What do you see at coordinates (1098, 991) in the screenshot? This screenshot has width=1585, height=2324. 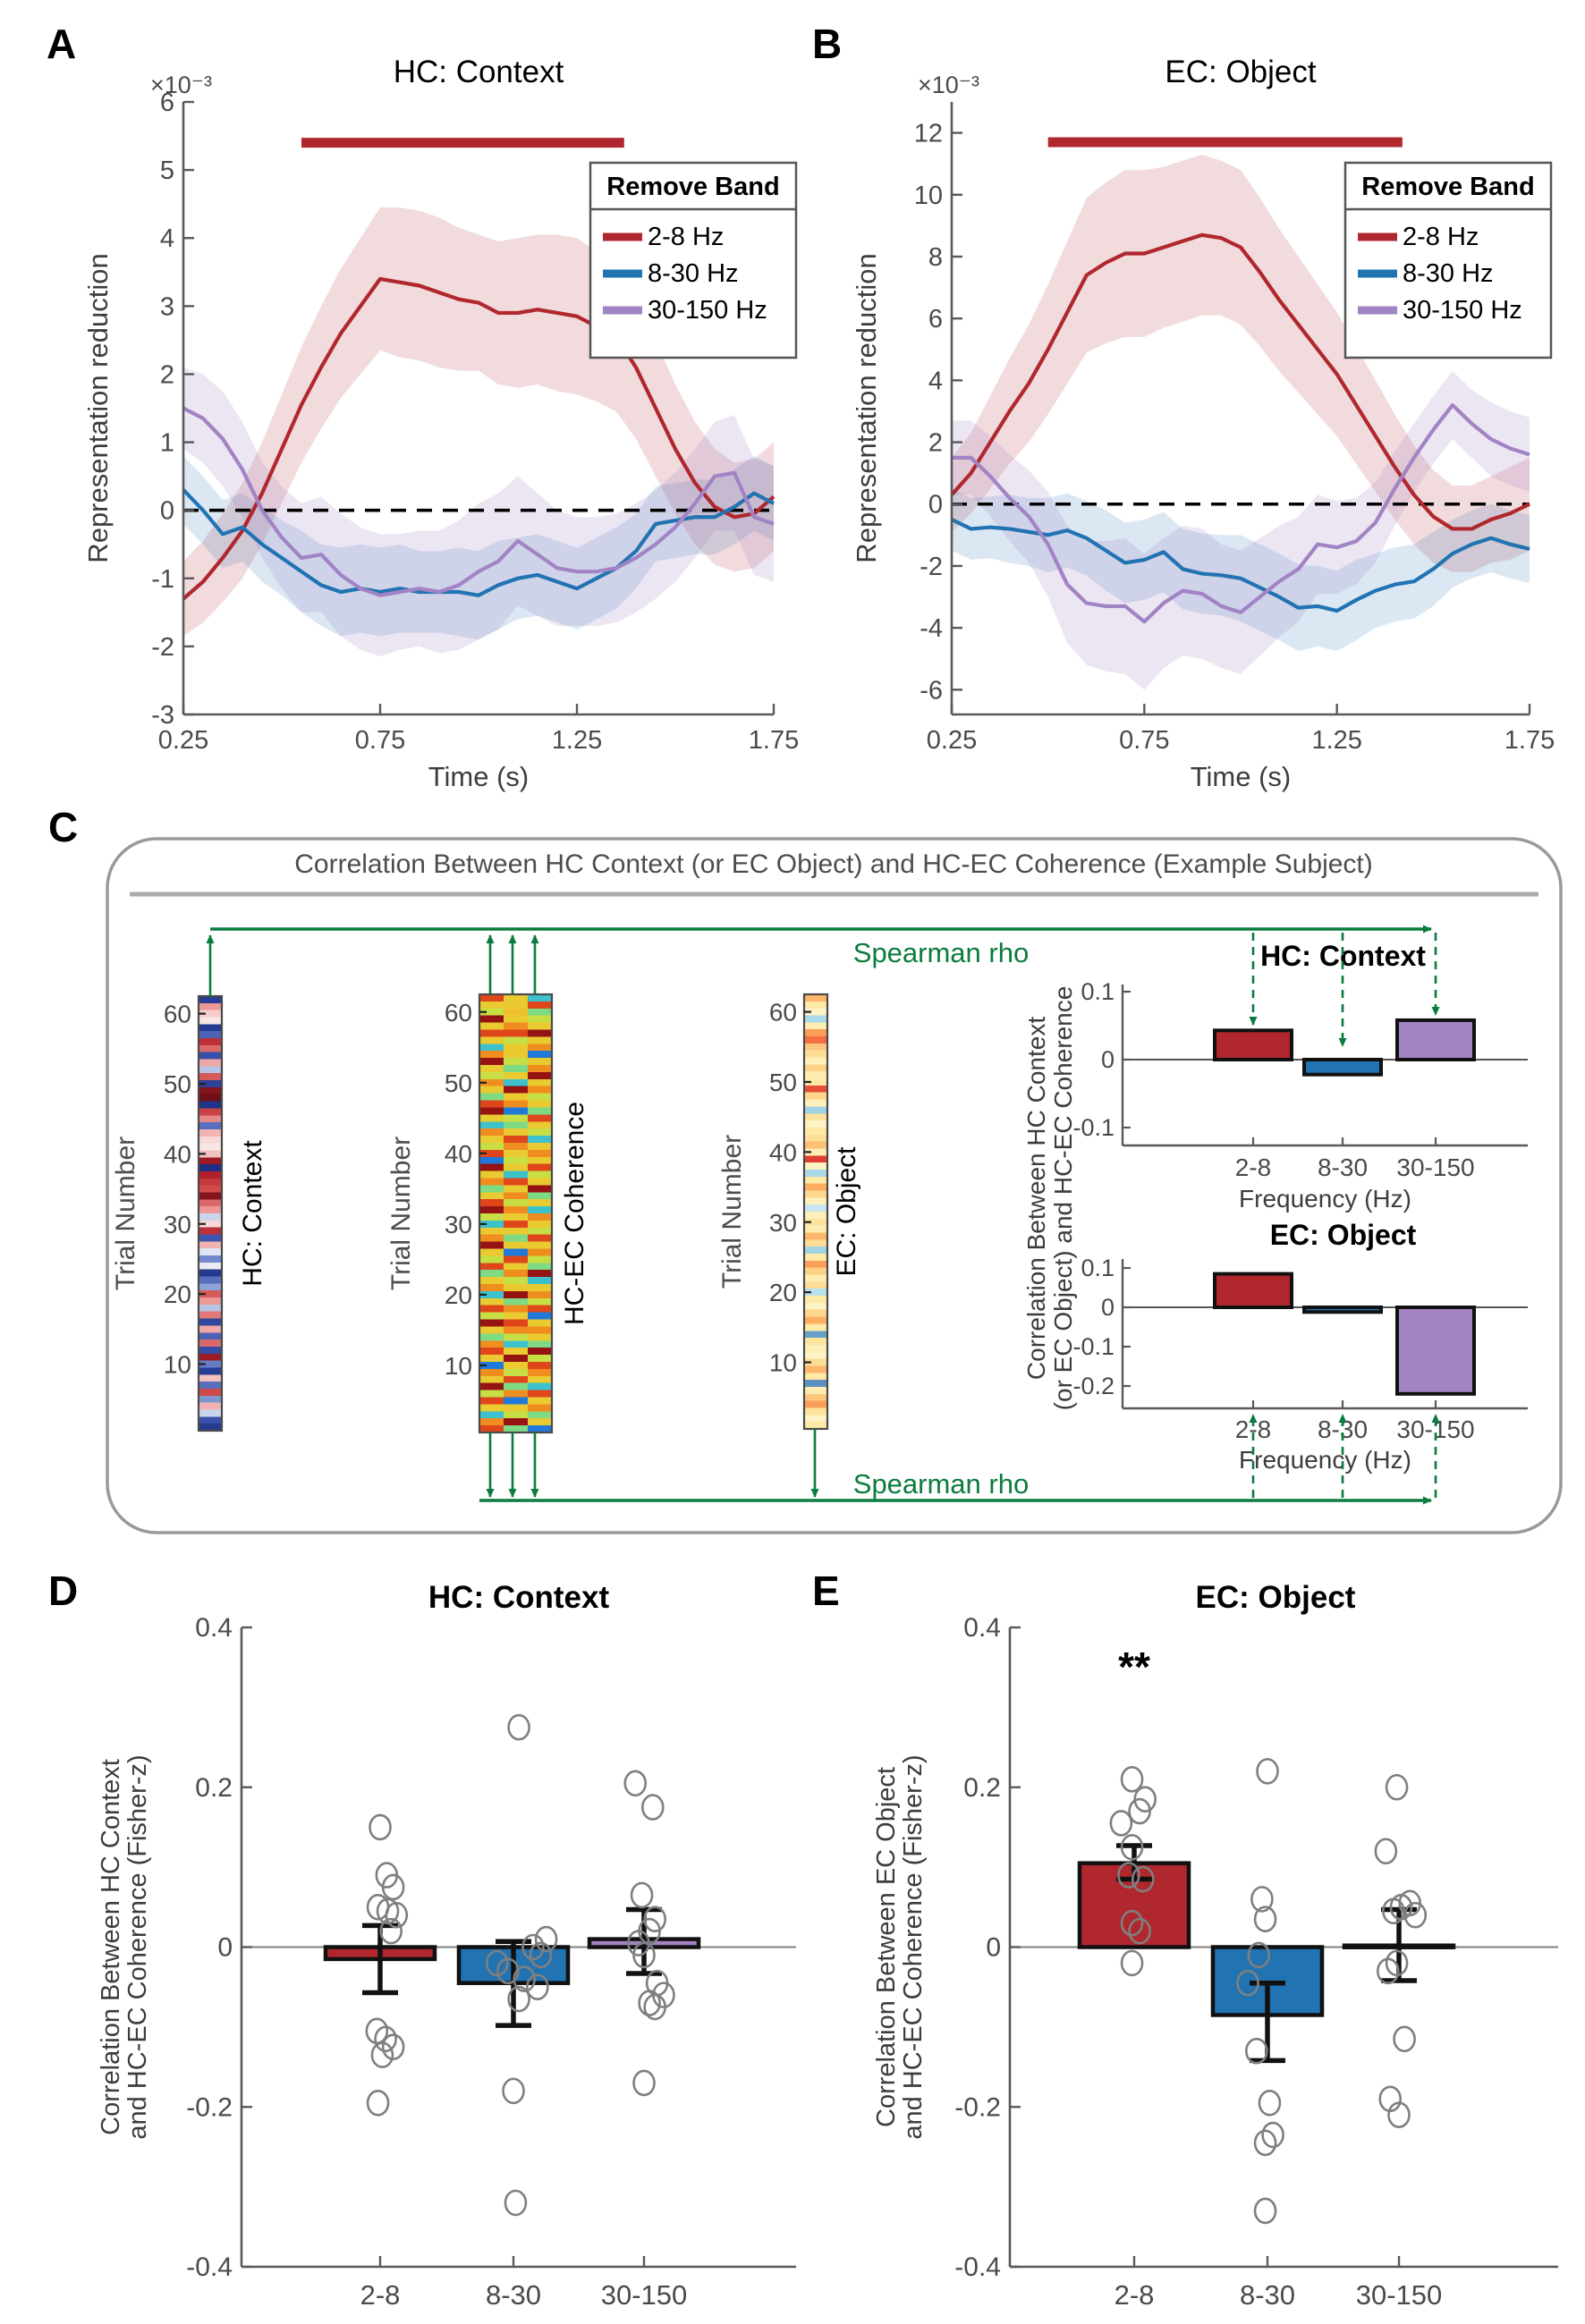 I see `y-tick-label: 0.1` at bounding box center [1098, 991].